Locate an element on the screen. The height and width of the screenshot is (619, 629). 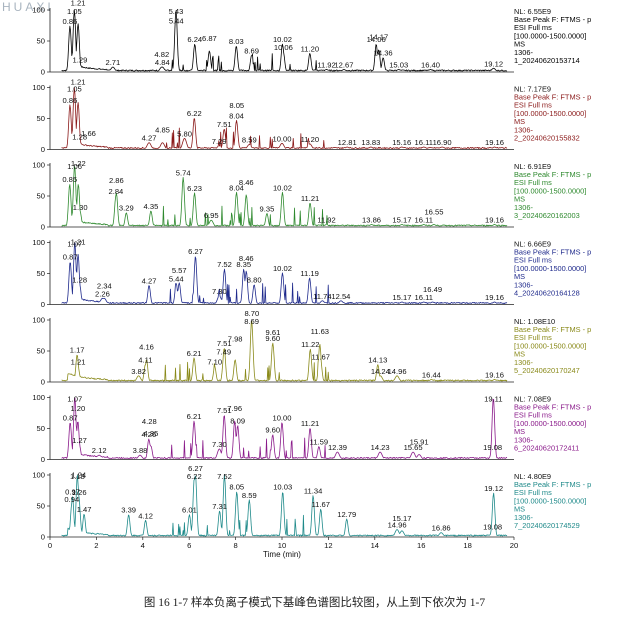
peak-label: 11.92 is located at coordinates (326, 65).